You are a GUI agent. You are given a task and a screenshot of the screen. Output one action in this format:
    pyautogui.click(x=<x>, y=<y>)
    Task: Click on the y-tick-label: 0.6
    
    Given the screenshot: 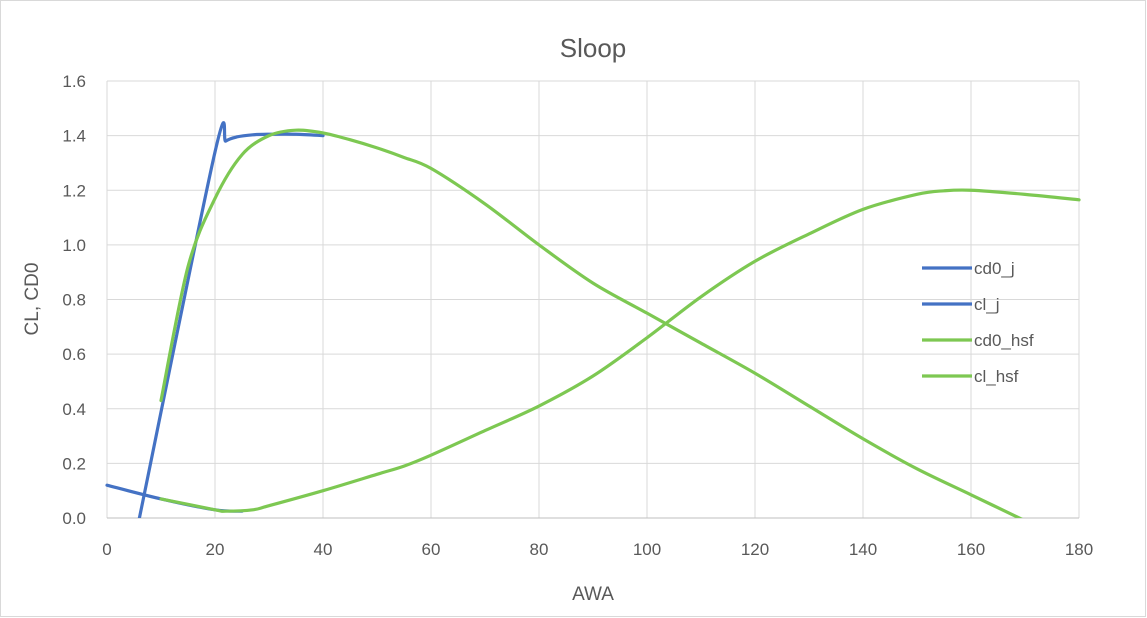 What is the action you would take?
    pyautogui.click(x=74, y=354)
    